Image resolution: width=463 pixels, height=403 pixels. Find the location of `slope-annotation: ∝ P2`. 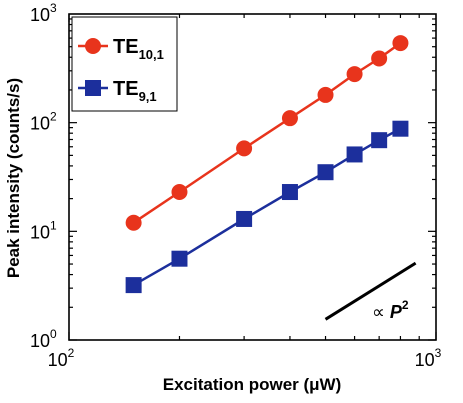

slope-annotation: ∝ P2 is located at coordinates (370, 291).